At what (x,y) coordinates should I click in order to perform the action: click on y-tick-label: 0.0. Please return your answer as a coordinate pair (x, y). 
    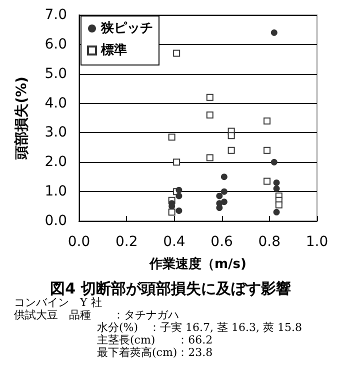
    Looking at the image, I should click on (55, 221).